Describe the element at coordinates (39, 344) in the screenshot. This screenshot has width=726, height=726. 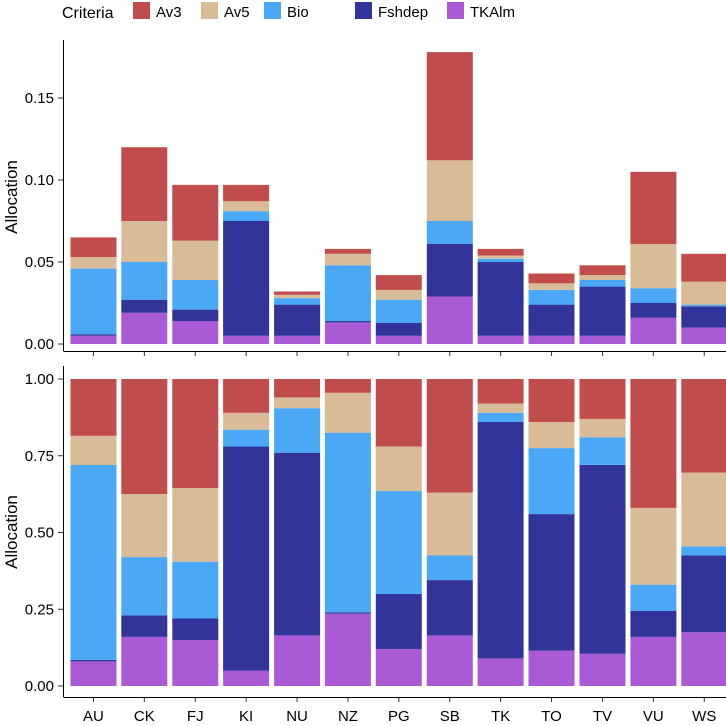
I see `y-tick-label-top-0: 0.00` at that location.